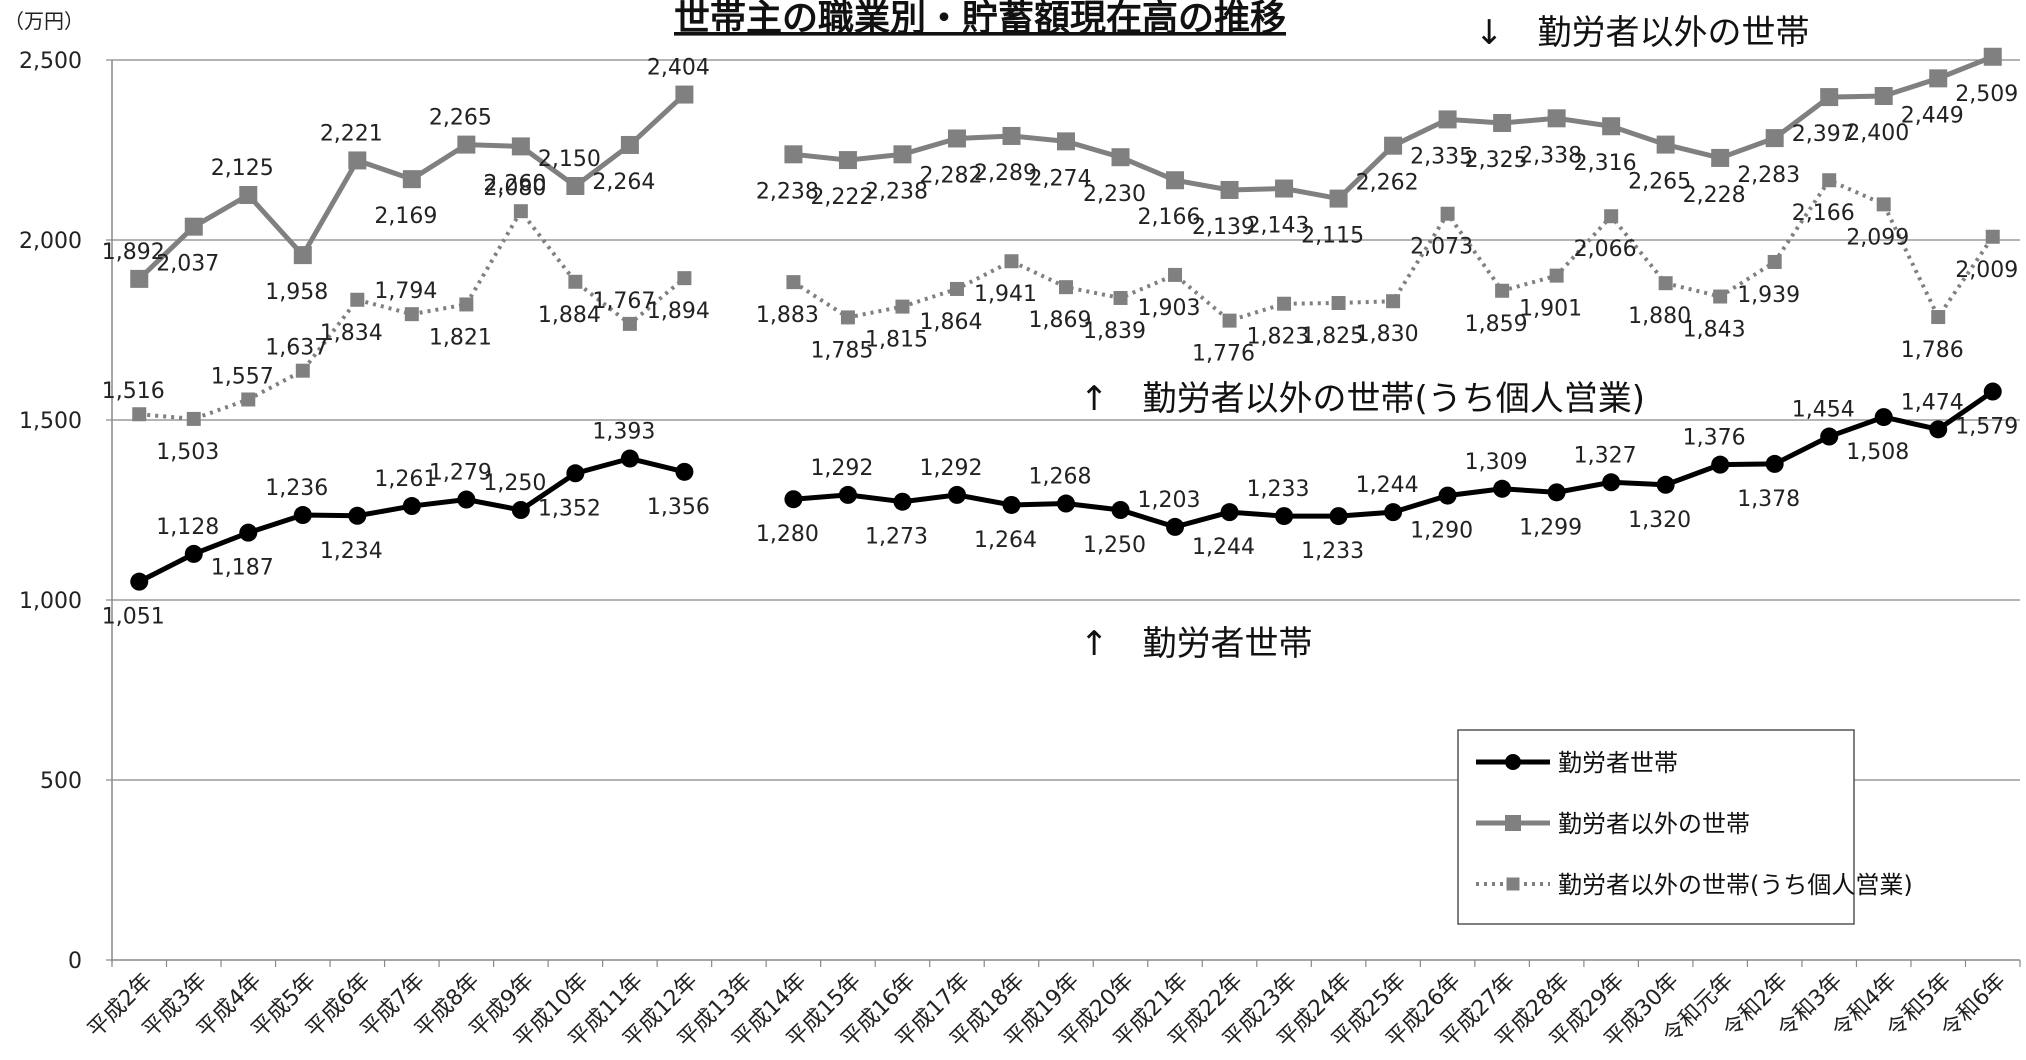  What do you see at coordinates (1223, 547) in the screenshot?
I see `data-label-workers: 1,244` at bounding box center [1223, 547].